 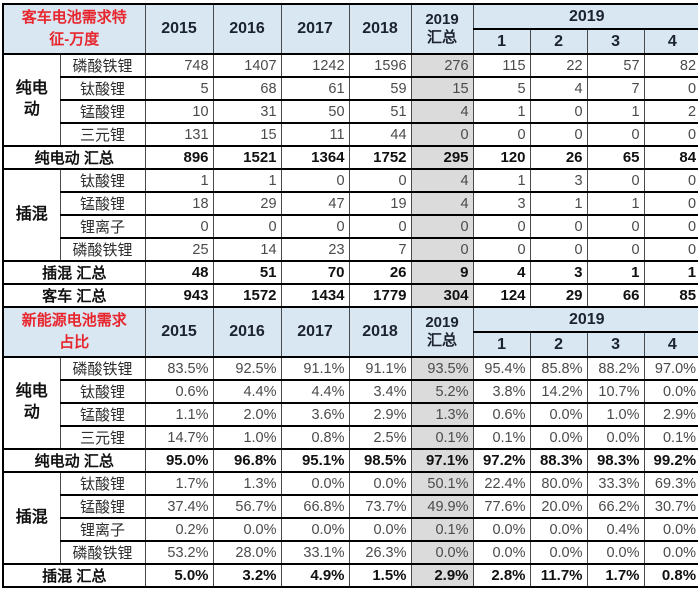 What do you see at coordinates (615, 368) in the screenshot?
I see `value-cell: 88.2%` at bounding box center [615, 368].